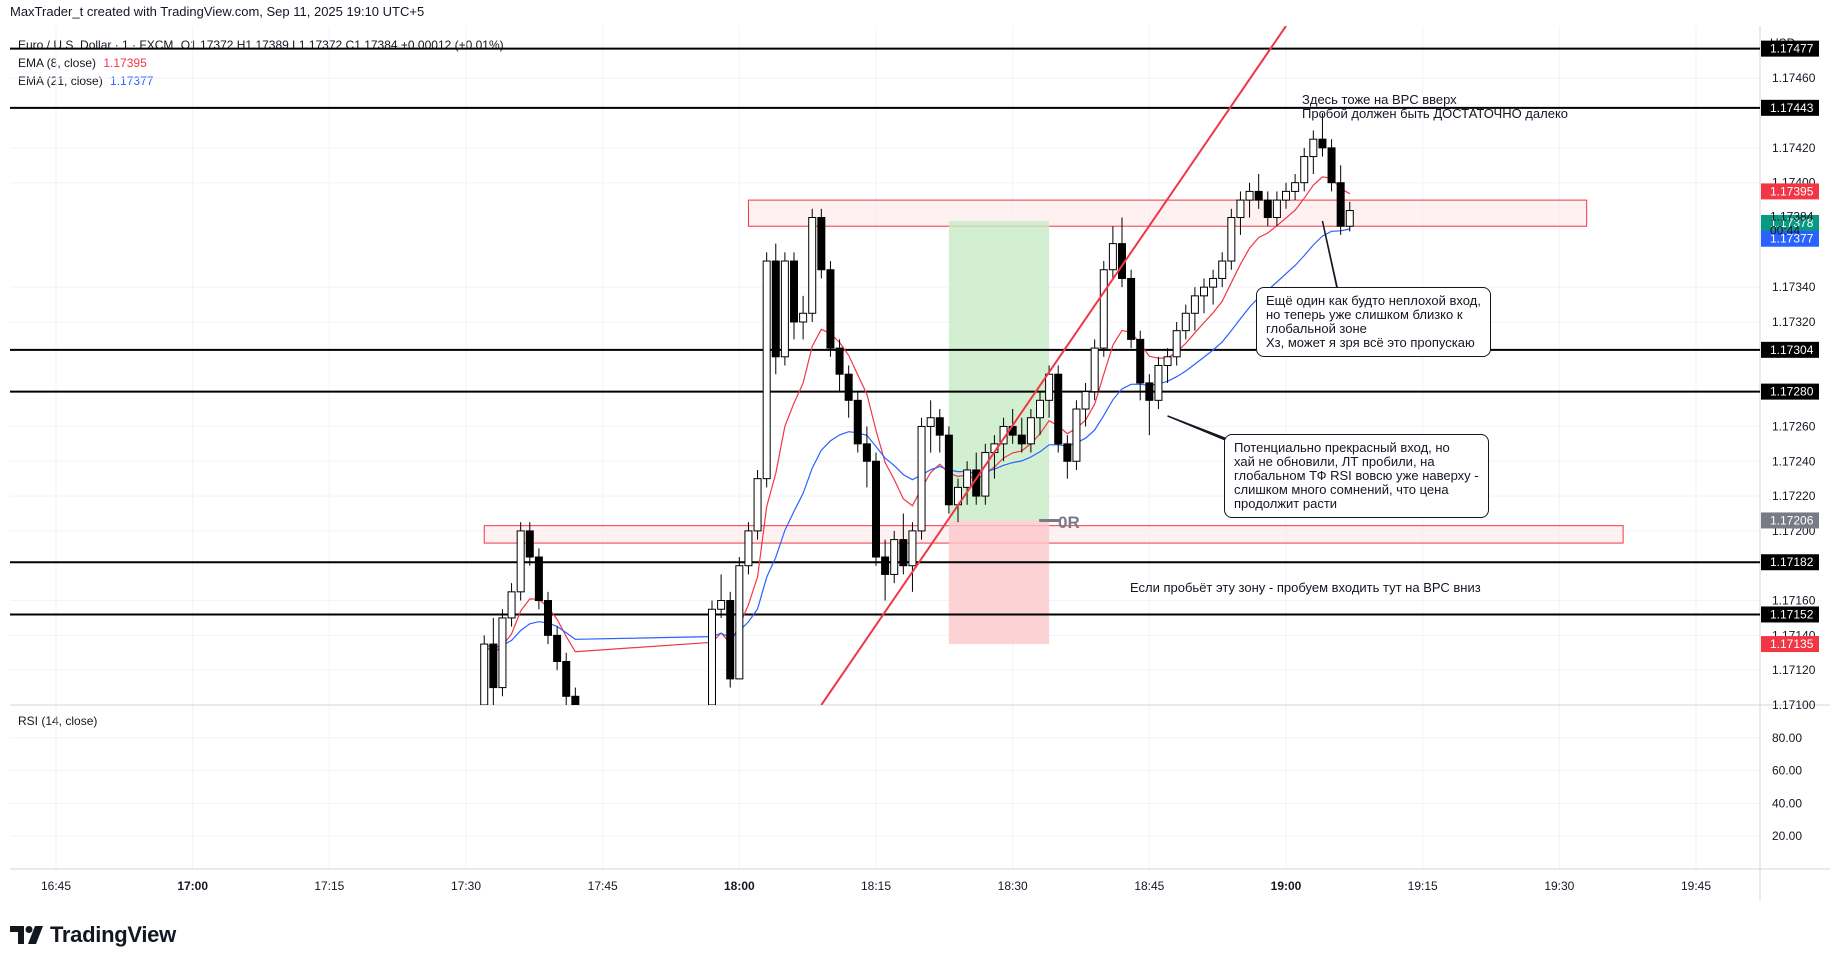 The width and height of the screenshot is (1830, 964). What do you see at coordinates (261, 63) in the screenshot?
I see `legend-ema8-row: EMA (8, close) 1.17395` at bounding box center [261, 63].